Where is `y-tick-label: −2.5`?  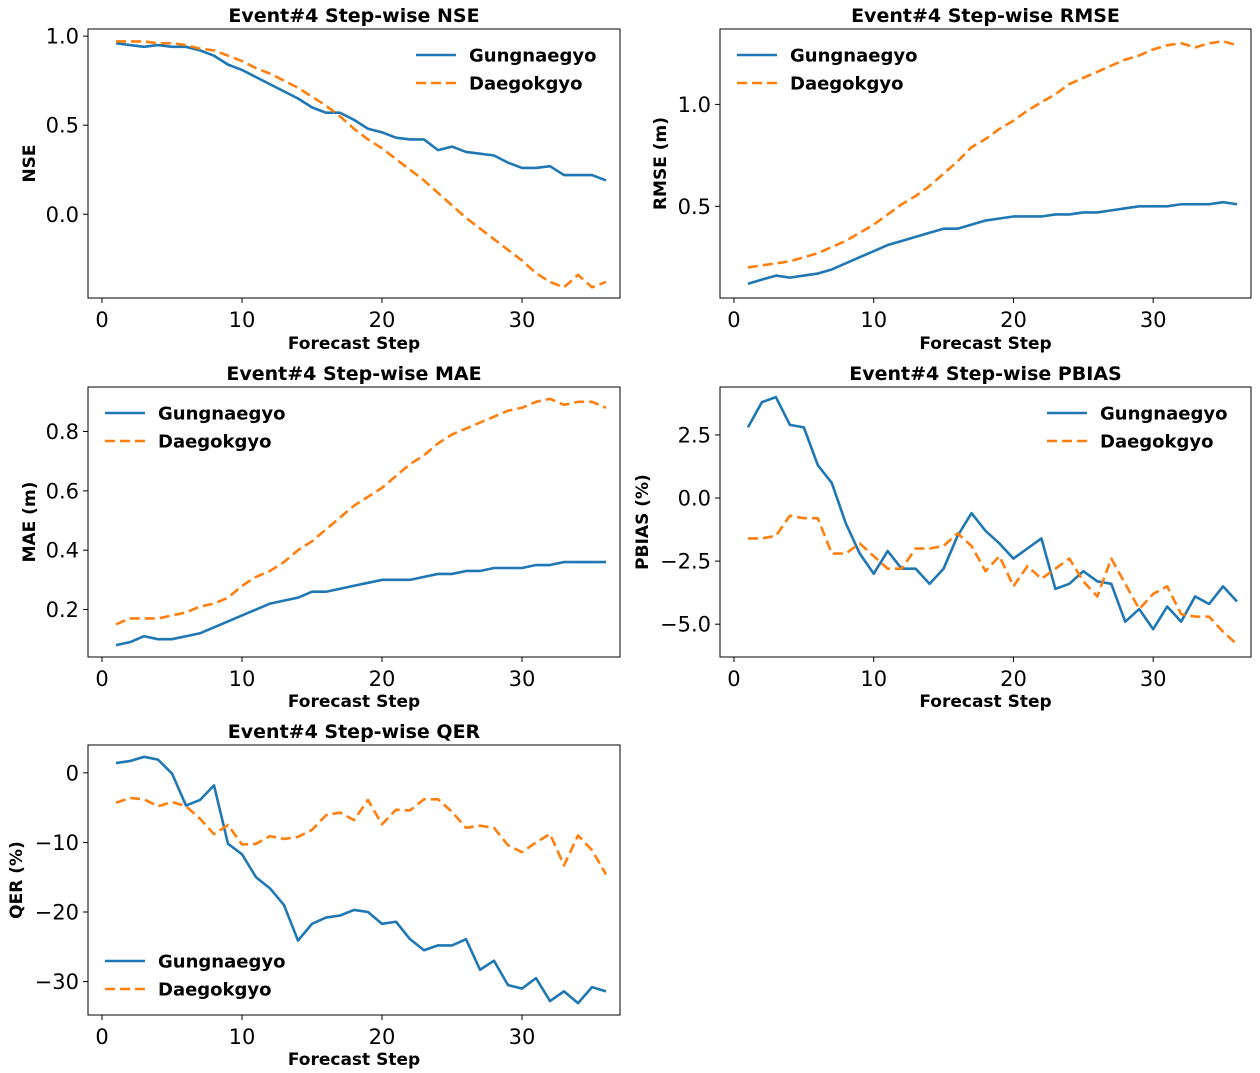
y-tick-label: −2.5 is located at coordinates (685, 562).